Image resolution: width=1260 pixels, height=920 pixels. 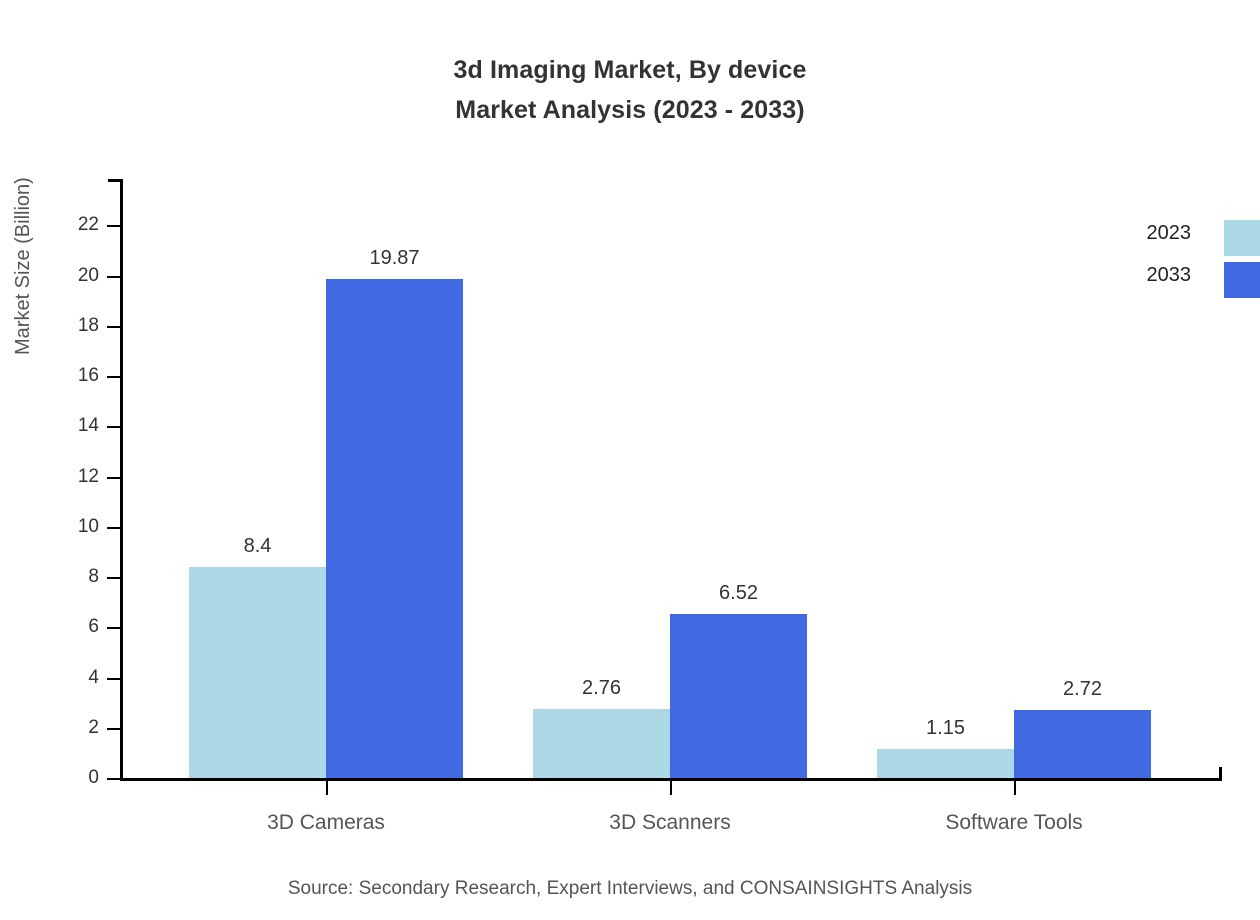 What do you see at coordinates (257, 546) in the screenshot?
I see `bar-value-label: 8.4` at bounding box center [257, 546].